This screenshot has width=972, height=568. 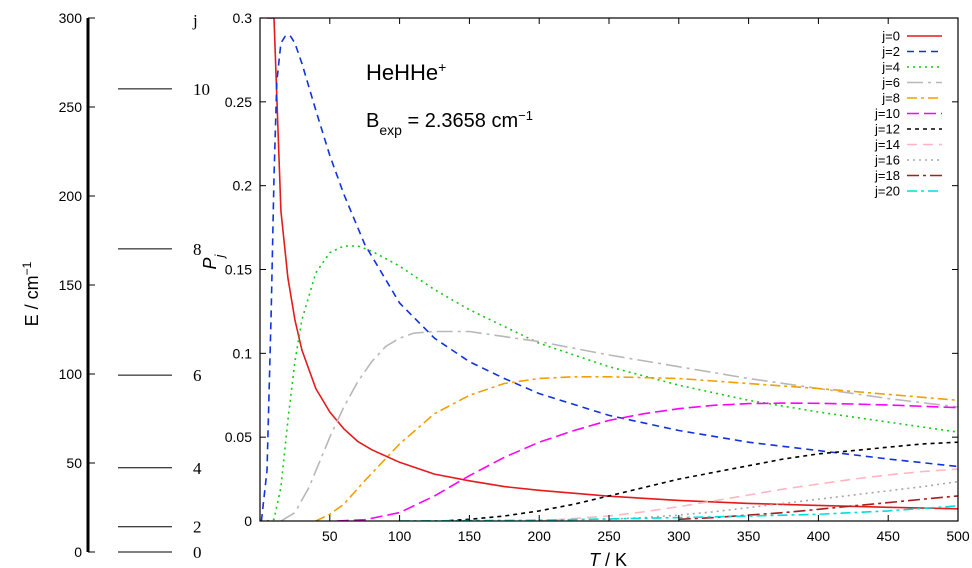 What do you see at coordinates (908, 160) in the screenshot?
I see `legend-entry-j-16: j=16` at bounding box center [908, 160].